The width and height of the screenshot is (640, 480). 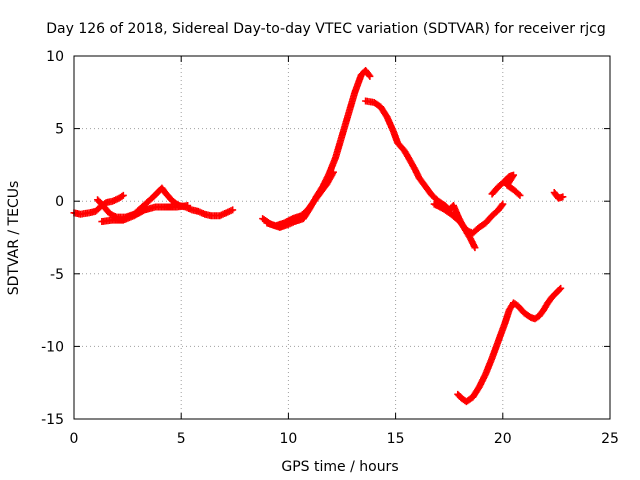 I want to click on x-tick-label: 5, so click(x=181, y=439).